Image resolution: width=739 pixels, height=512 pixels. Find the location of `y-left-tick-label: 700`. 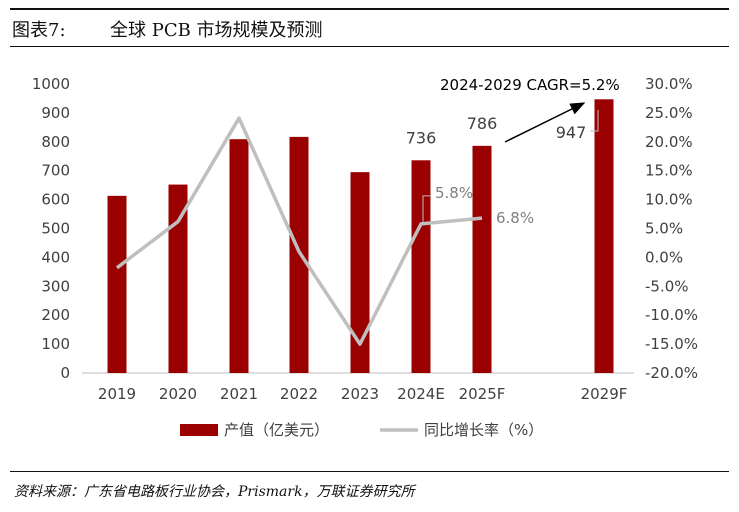

y-left-tick-label: 700 is located at coordinates (55, 171).